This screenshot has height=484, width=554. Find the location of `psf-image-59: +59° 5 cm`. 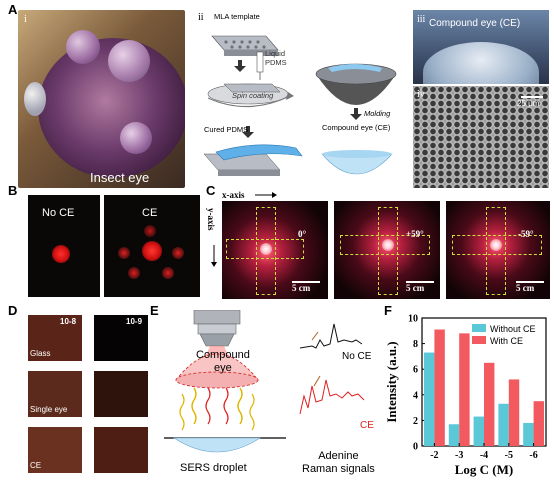

psf-image-59: +59° 5 cm is located at coordinates (387, 250).